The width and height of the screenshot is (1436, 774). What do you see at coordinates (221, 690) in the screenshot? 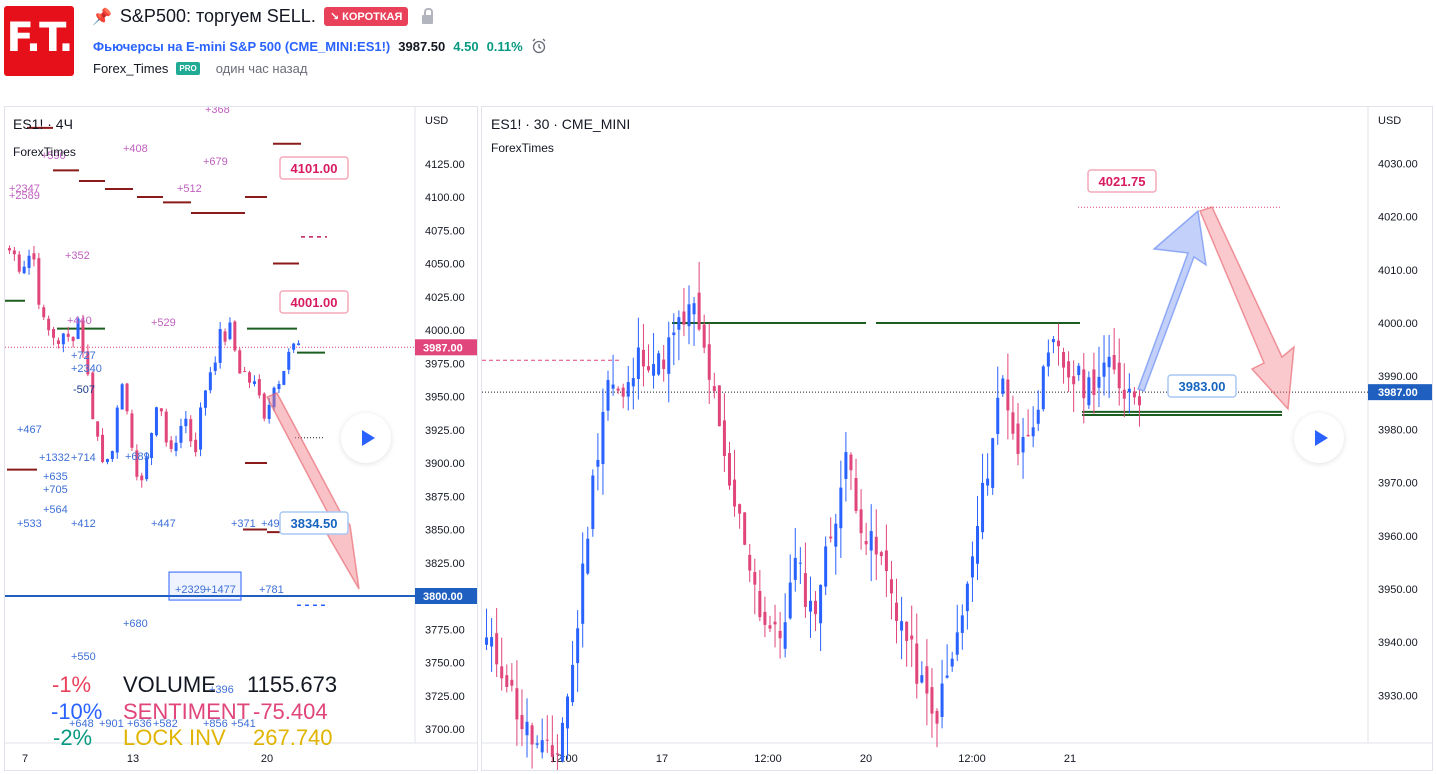
I see `trade-annotation: +396` at bounding box center [221, 690].